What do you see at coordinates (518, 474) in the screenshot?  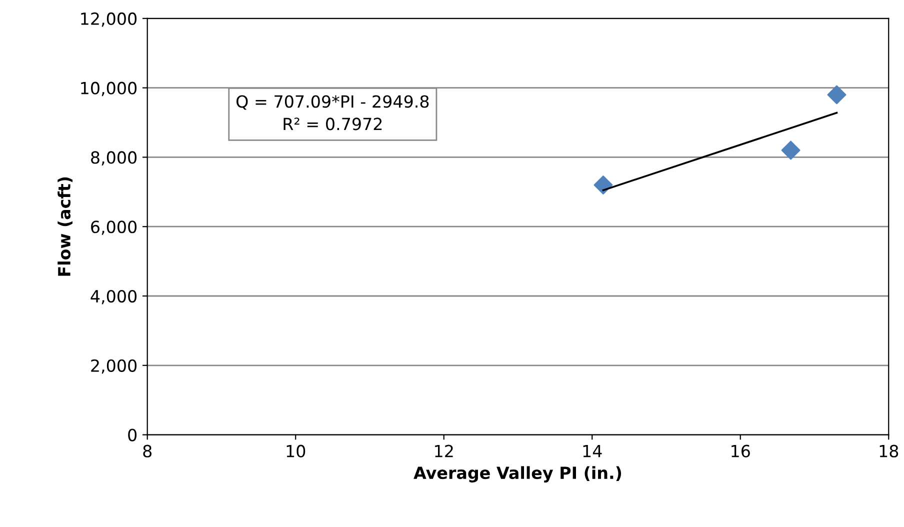 I see `x-axis-title: Average Valley PI (in.)` at bounding box center [518, 474].